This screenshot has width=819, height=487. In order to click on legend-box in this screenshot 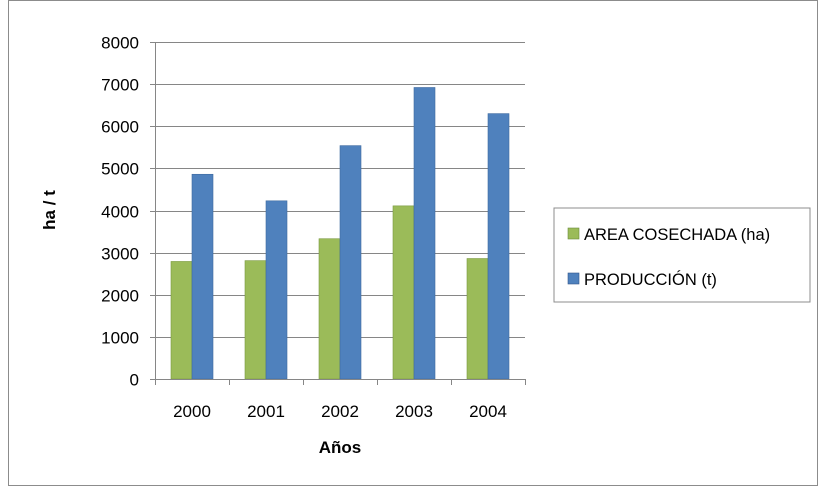, I will do `click(682, 255)`.